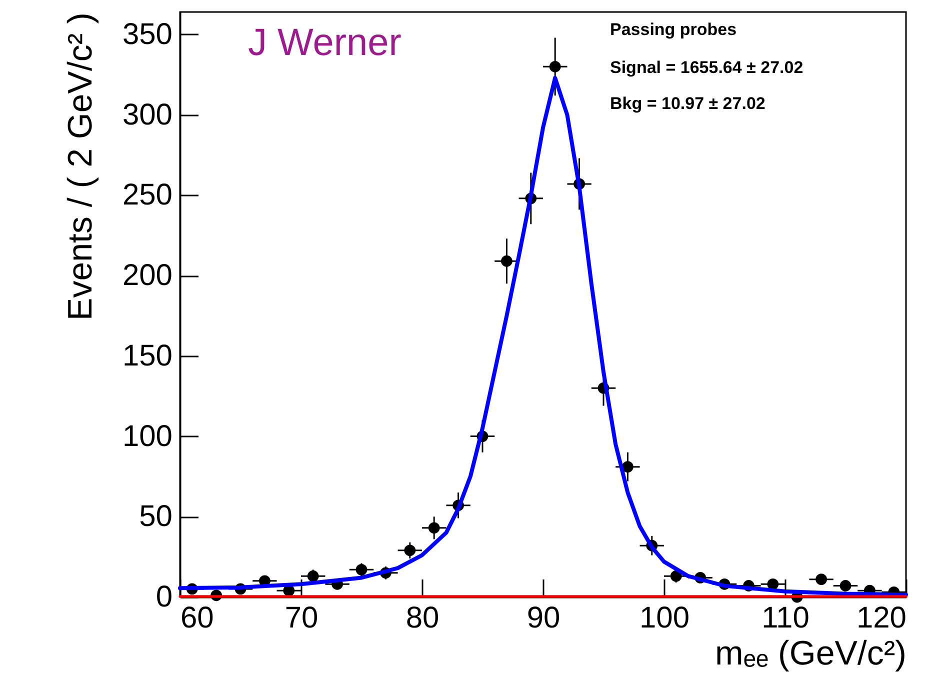  I want to click on y-tick-label: 250, so click(147, 195).